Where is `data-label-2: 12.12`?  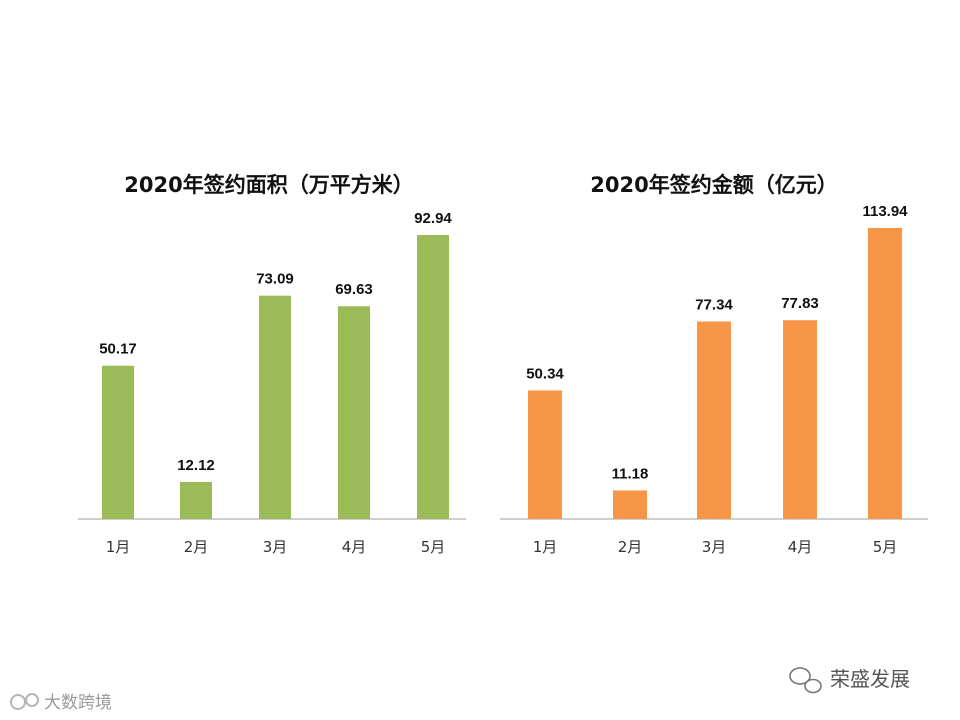 data-label-2: 12.12 is located at coordinates (196, 465).